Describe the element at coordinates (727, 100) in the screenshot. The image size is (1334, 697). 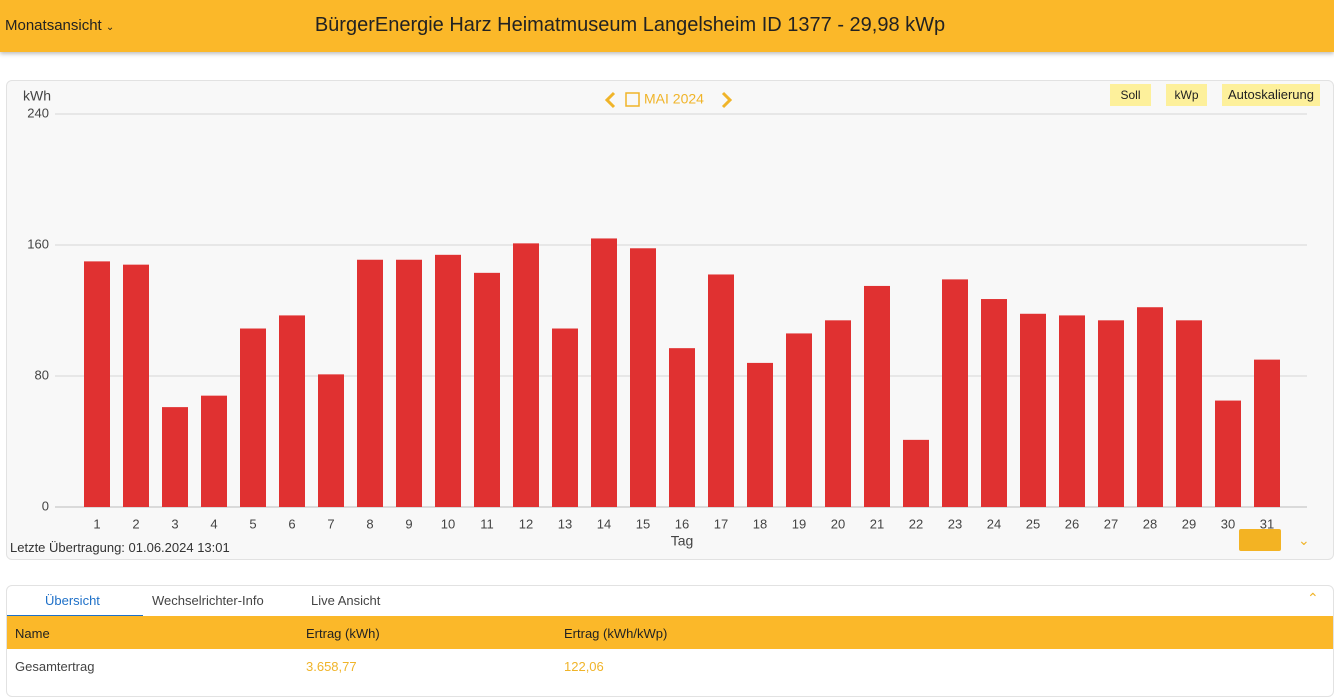
I see `next-month` at that location.